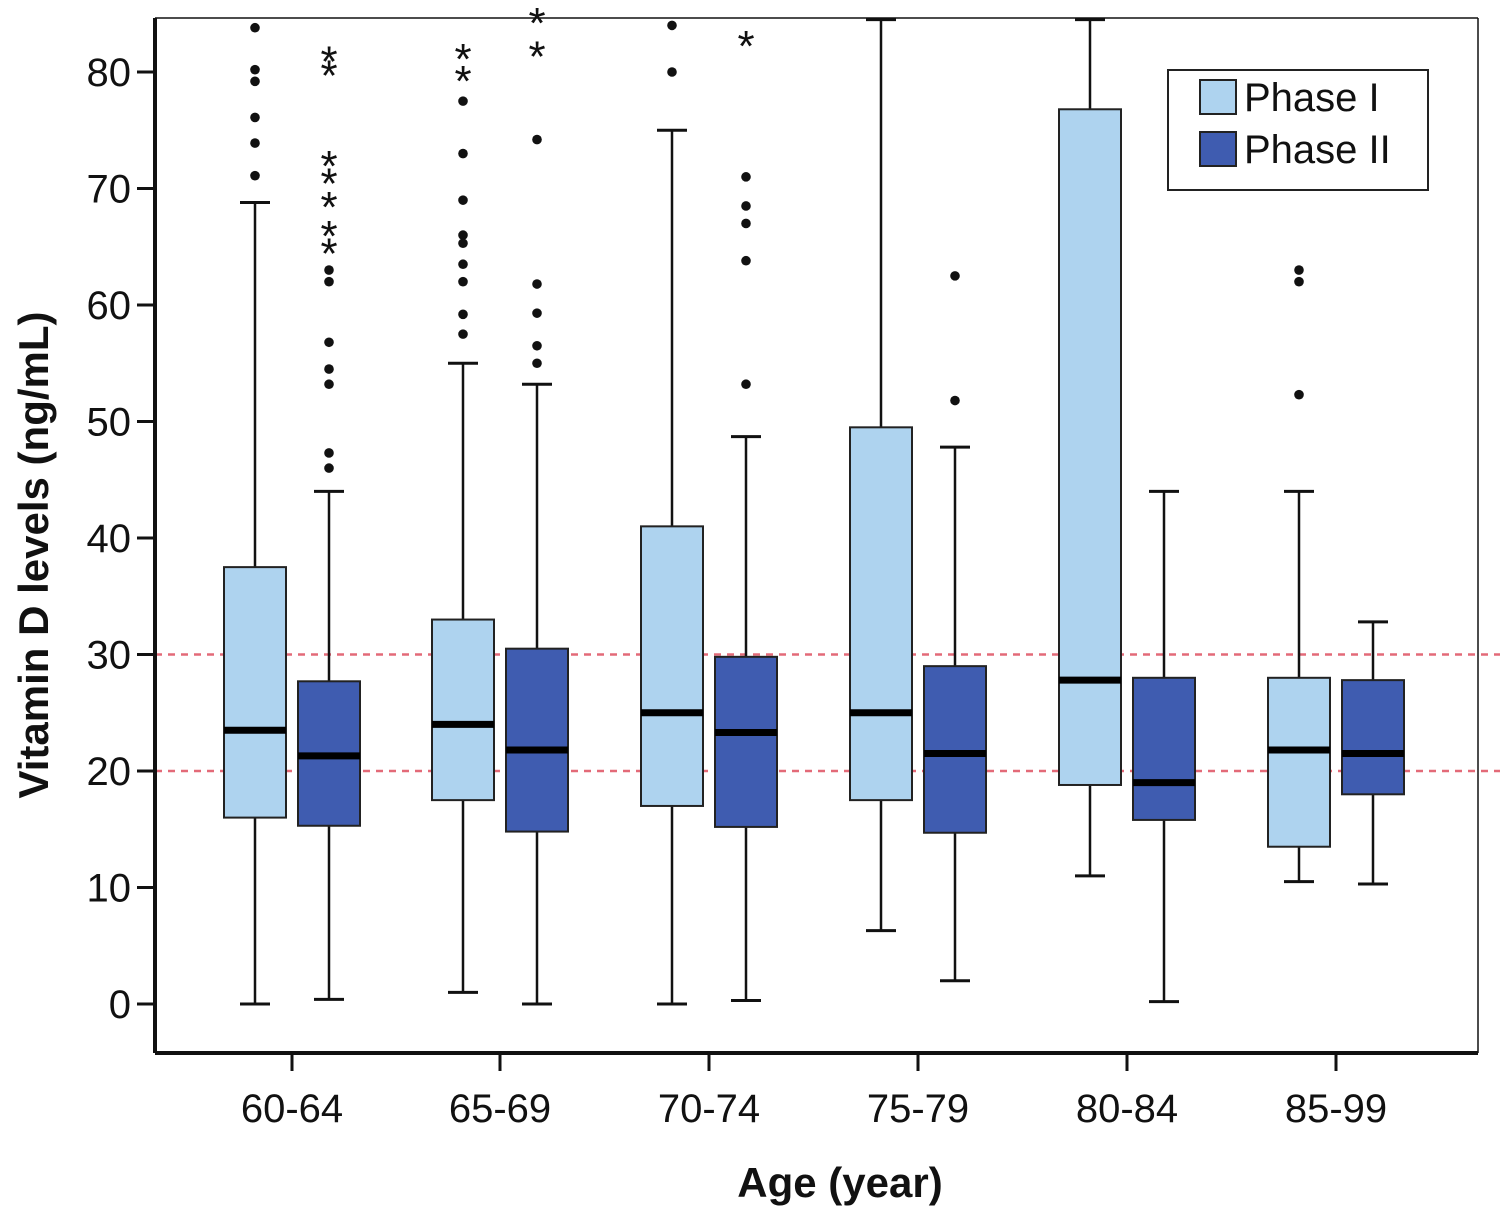  What do you see at coordinates (120, 1005) in the screenshot?
I see `y-tick-label: 0` at bounding box center [120, 1005].